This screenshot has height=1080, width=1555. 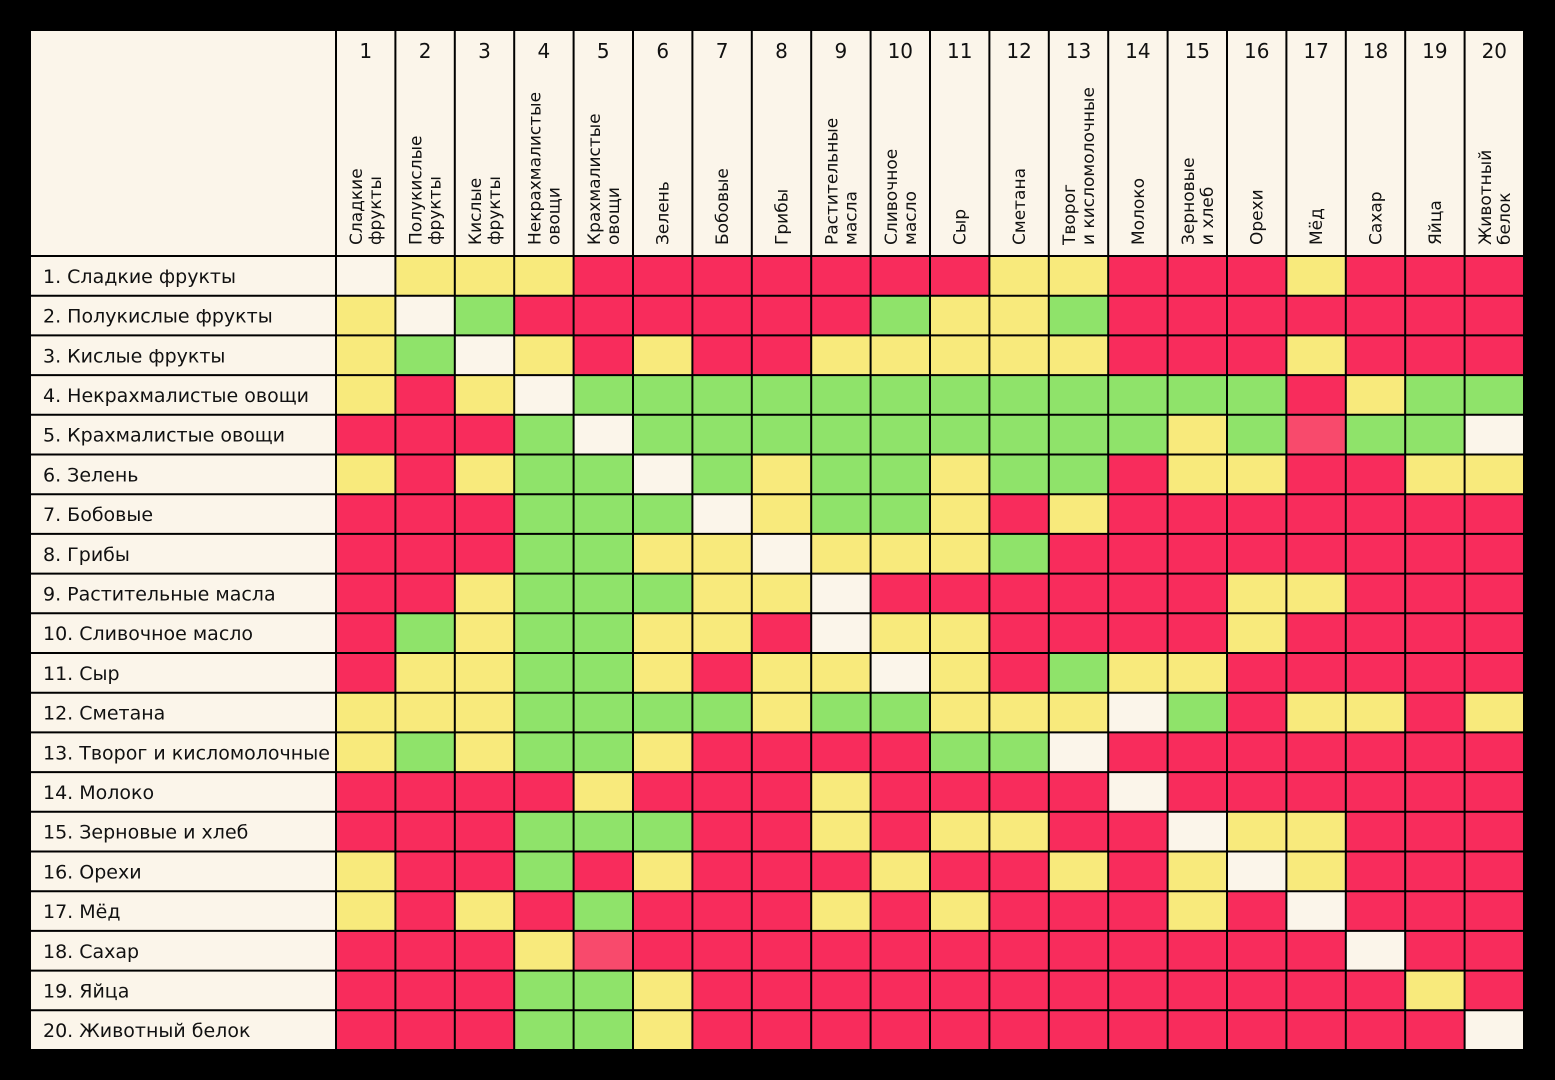 What do you see at coordinates (614, 216) in the screenshot?
I see `col-label-5-line-2: овощи` at bounding box center [614, 216].